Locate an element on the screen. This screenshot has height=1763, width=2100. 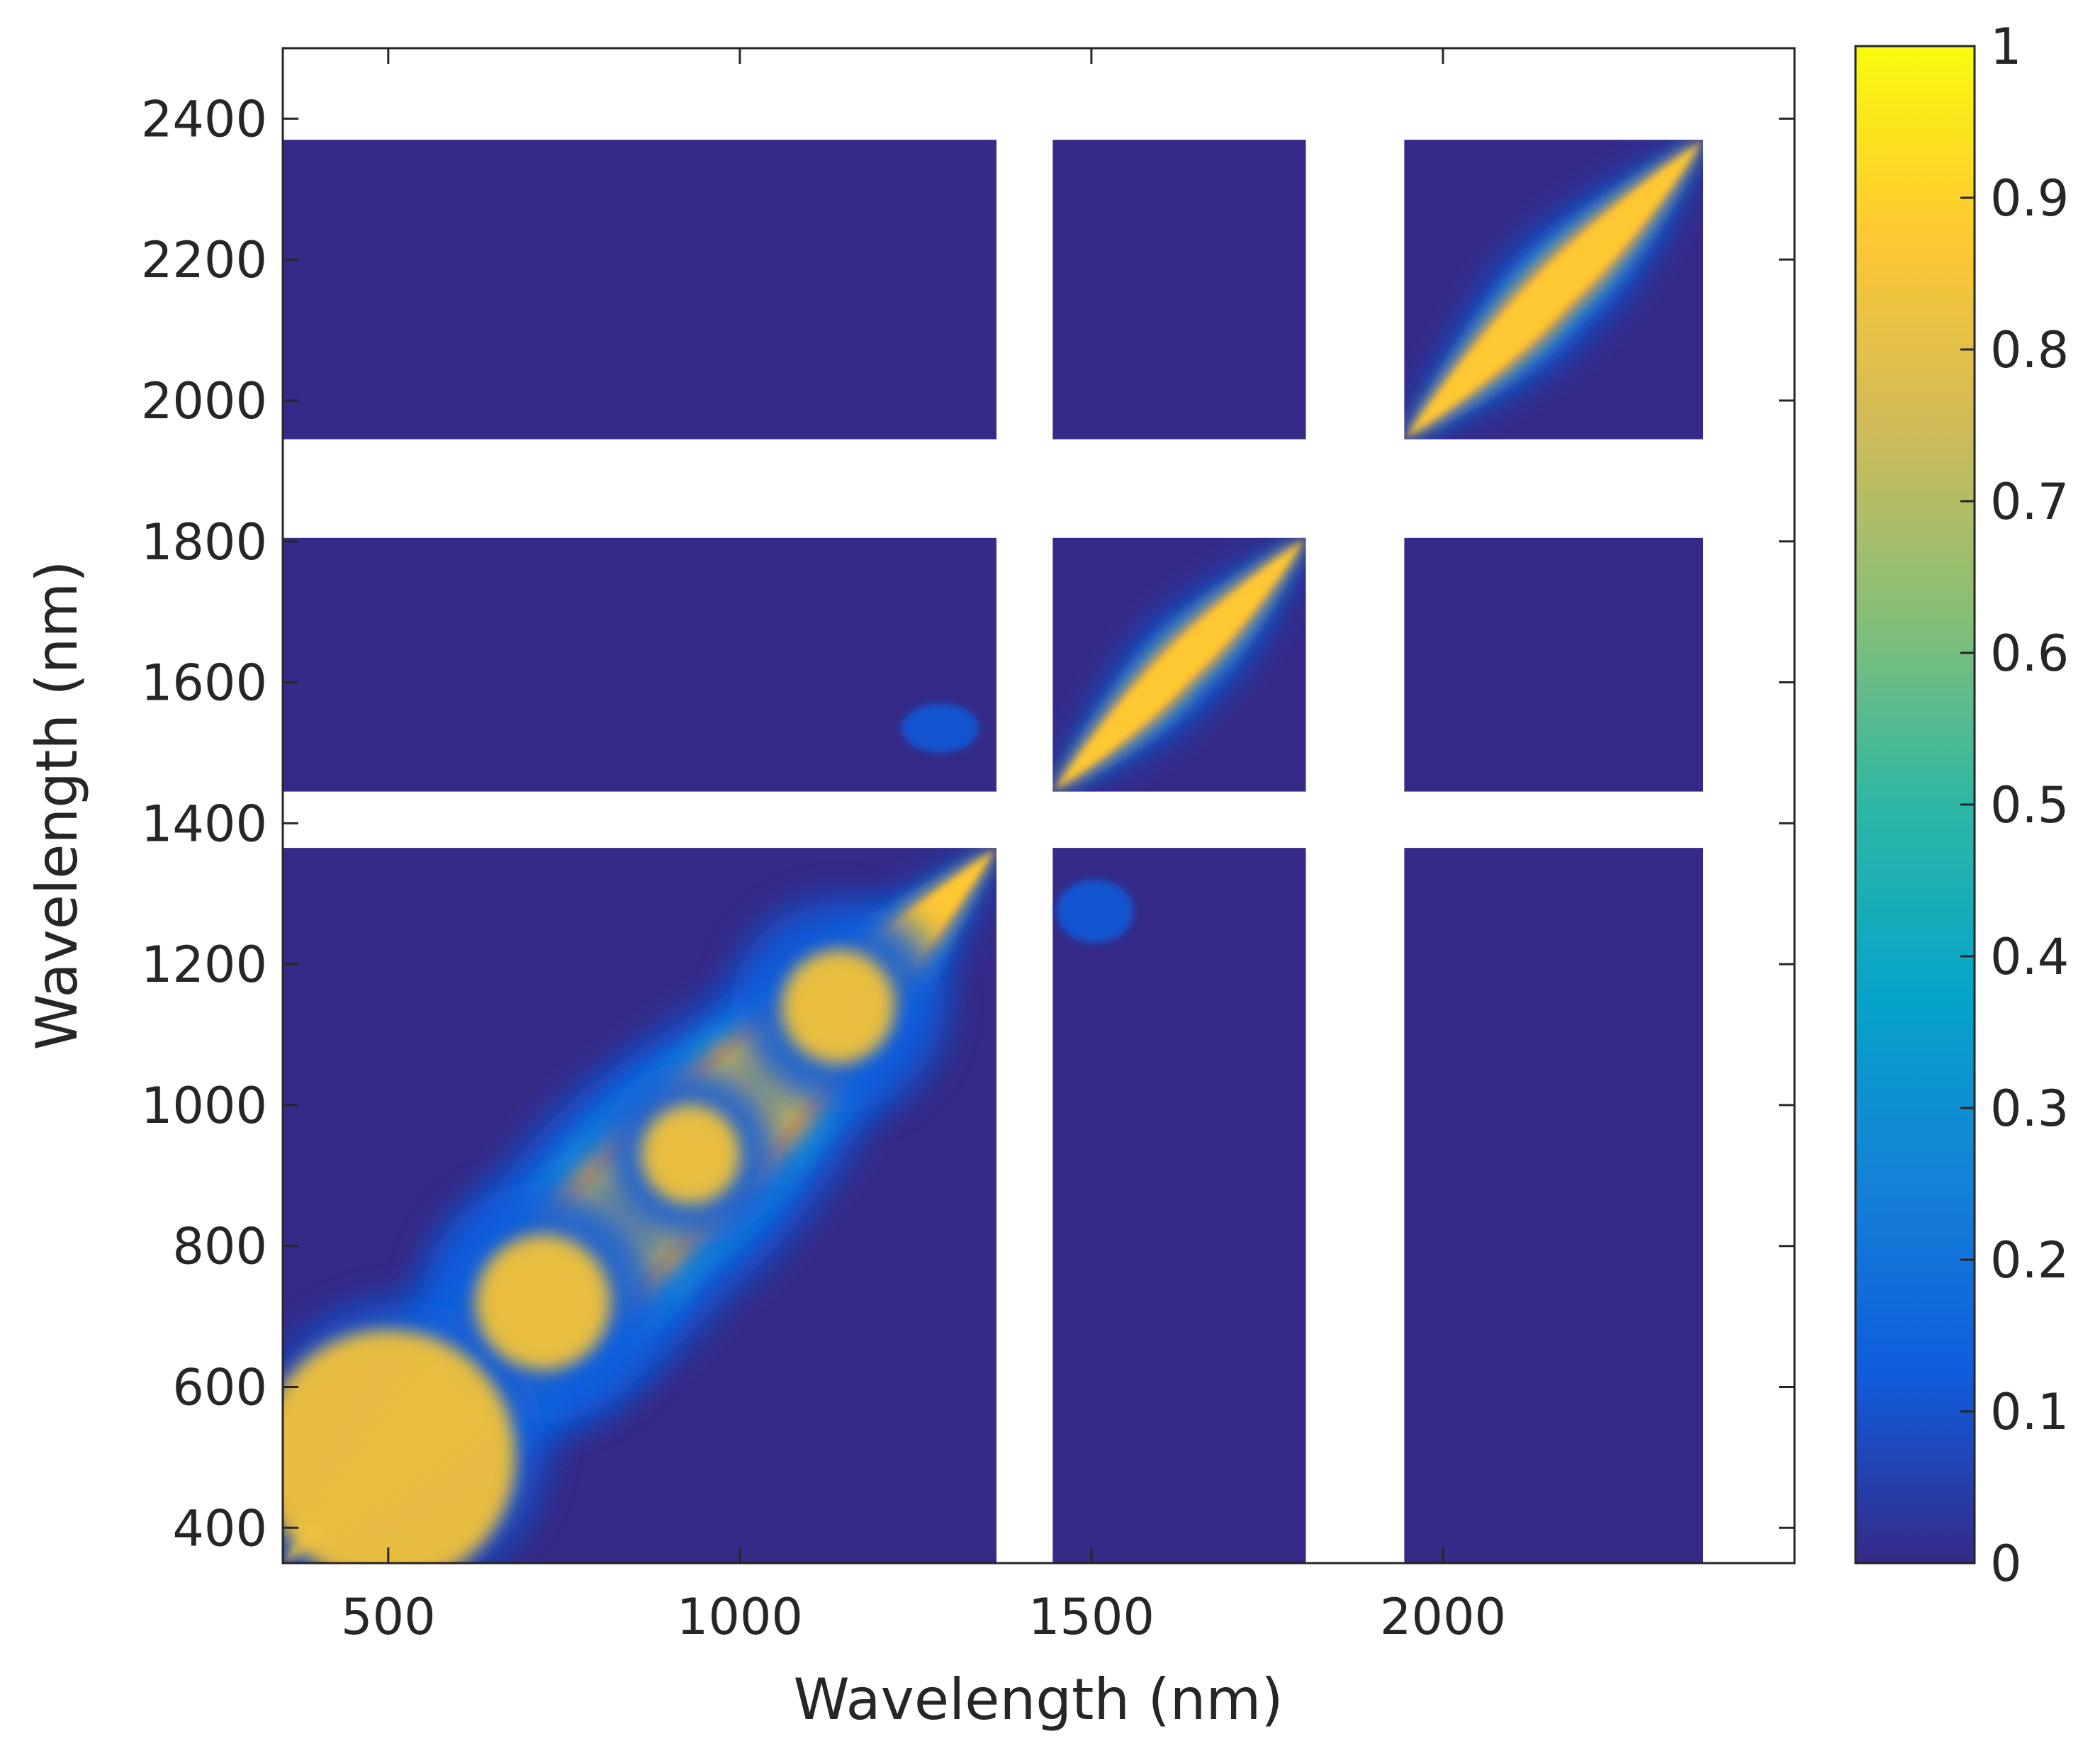
colorbar-tick-label: 0 is located at coordinates (2006, 1564).